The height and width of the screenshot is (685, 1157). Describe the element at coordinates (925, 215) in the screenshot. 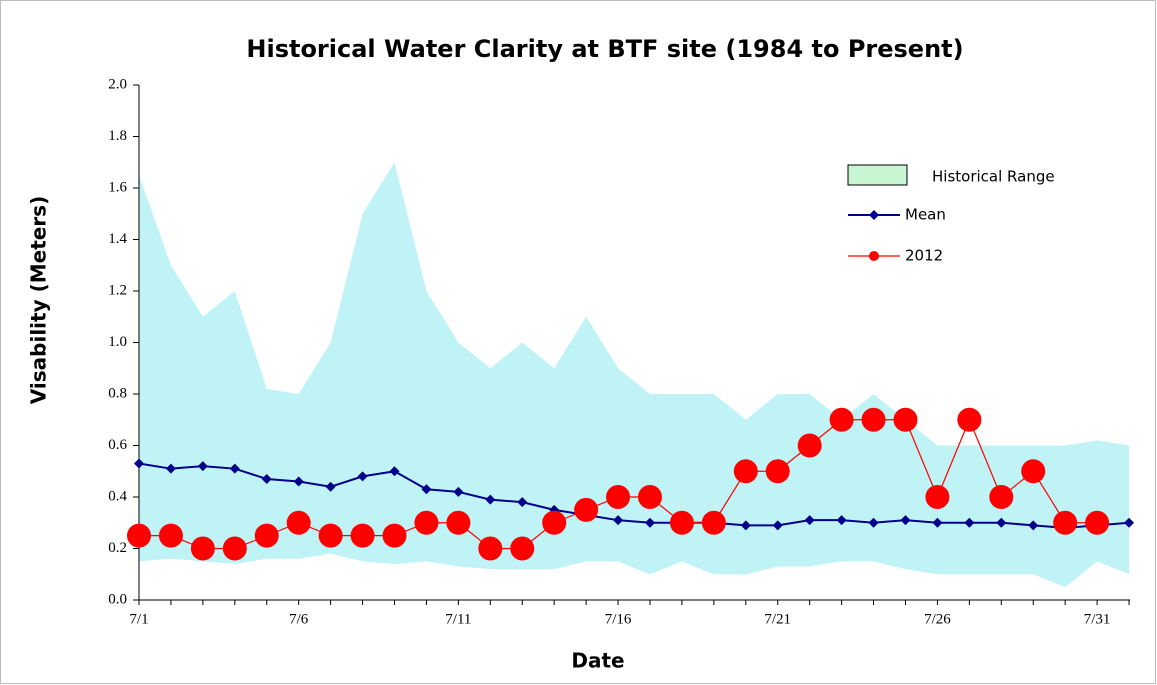

I see `legend-label: Mean` at that location.